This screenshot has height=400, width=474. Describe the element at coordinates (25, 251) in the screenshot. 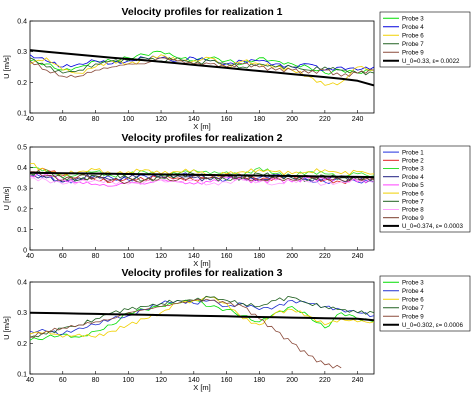

I see `y-tick-label: 0` at that location.